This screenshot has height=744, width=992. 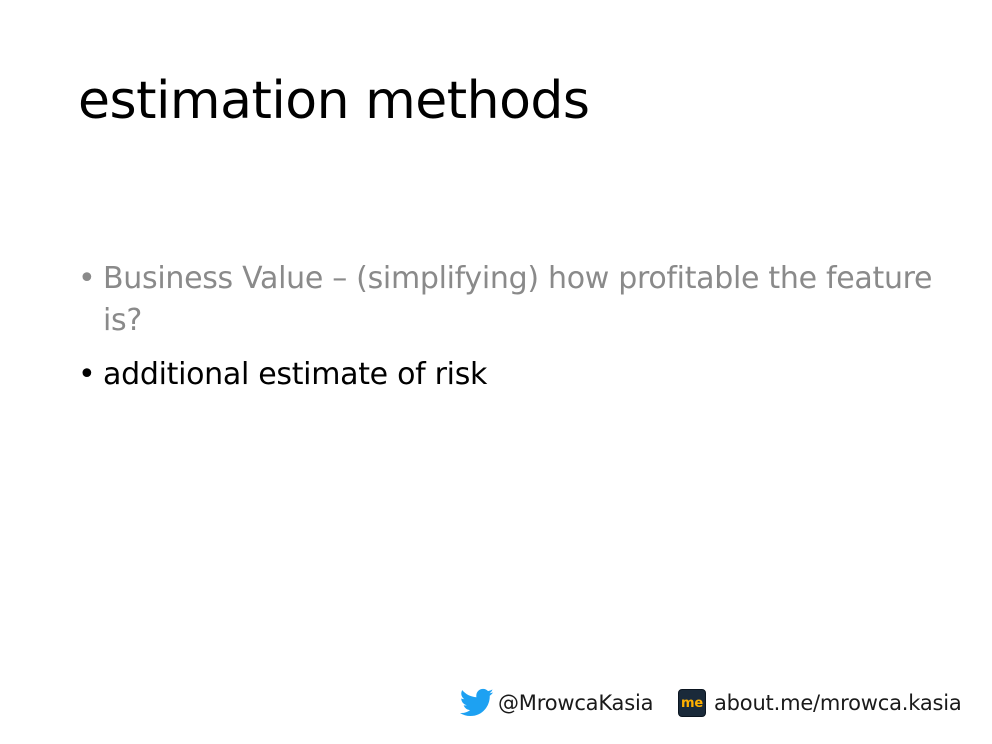 What do you see at coordinates (576, 703) in the screenshot?
I see `twitter-handle: @MrowcaKasia` at bounding box center [576, 703].